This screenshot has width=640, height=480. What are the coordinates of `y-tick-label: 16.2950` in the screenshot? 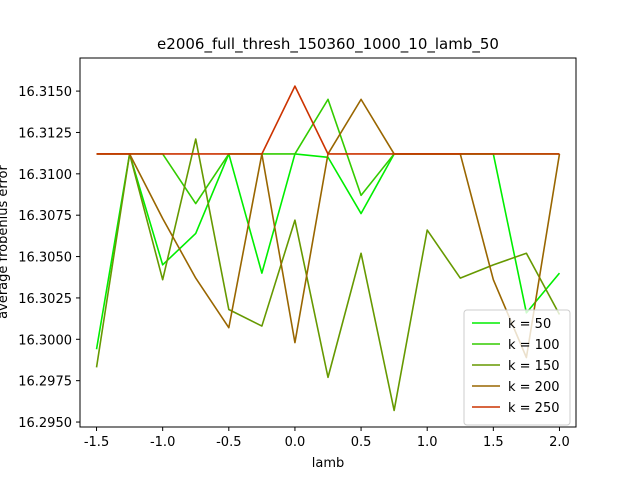 It's located at (45, 423).